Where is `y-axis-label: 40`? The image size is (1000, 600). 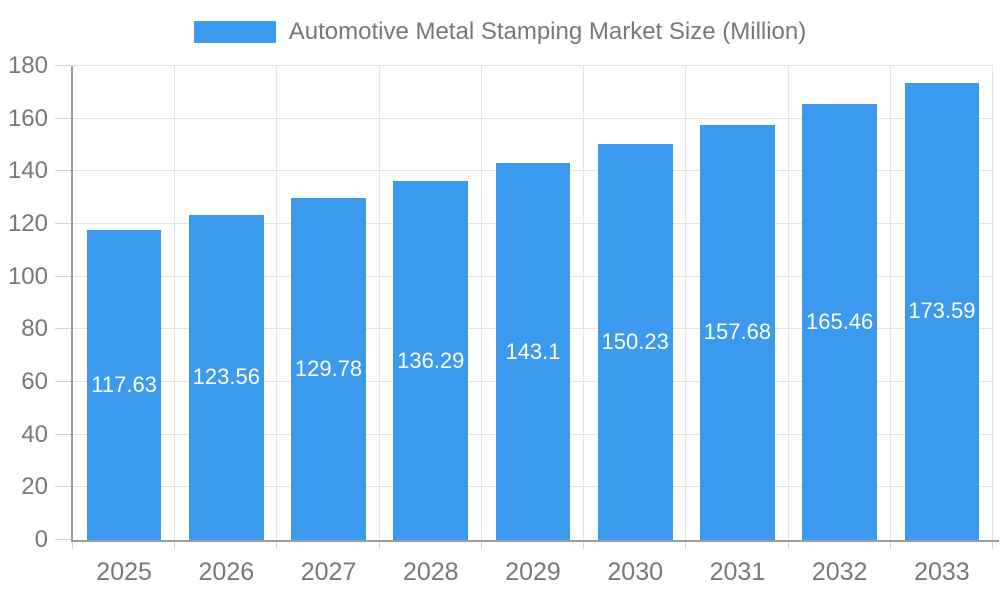 y-axis-label: 40 is located at coordinates (34, 434).